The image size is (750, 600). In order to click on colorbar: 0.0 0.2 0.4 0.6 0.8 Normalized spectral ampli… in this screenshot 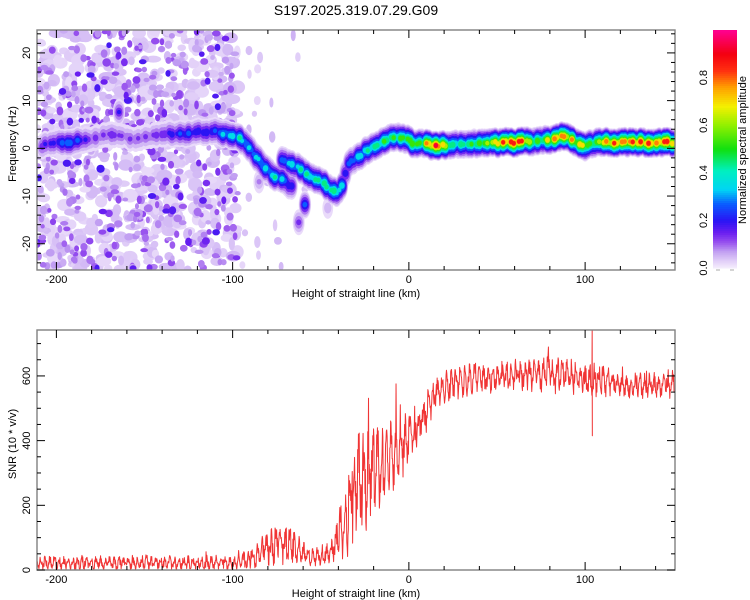, I will do `click(723, 153)`.